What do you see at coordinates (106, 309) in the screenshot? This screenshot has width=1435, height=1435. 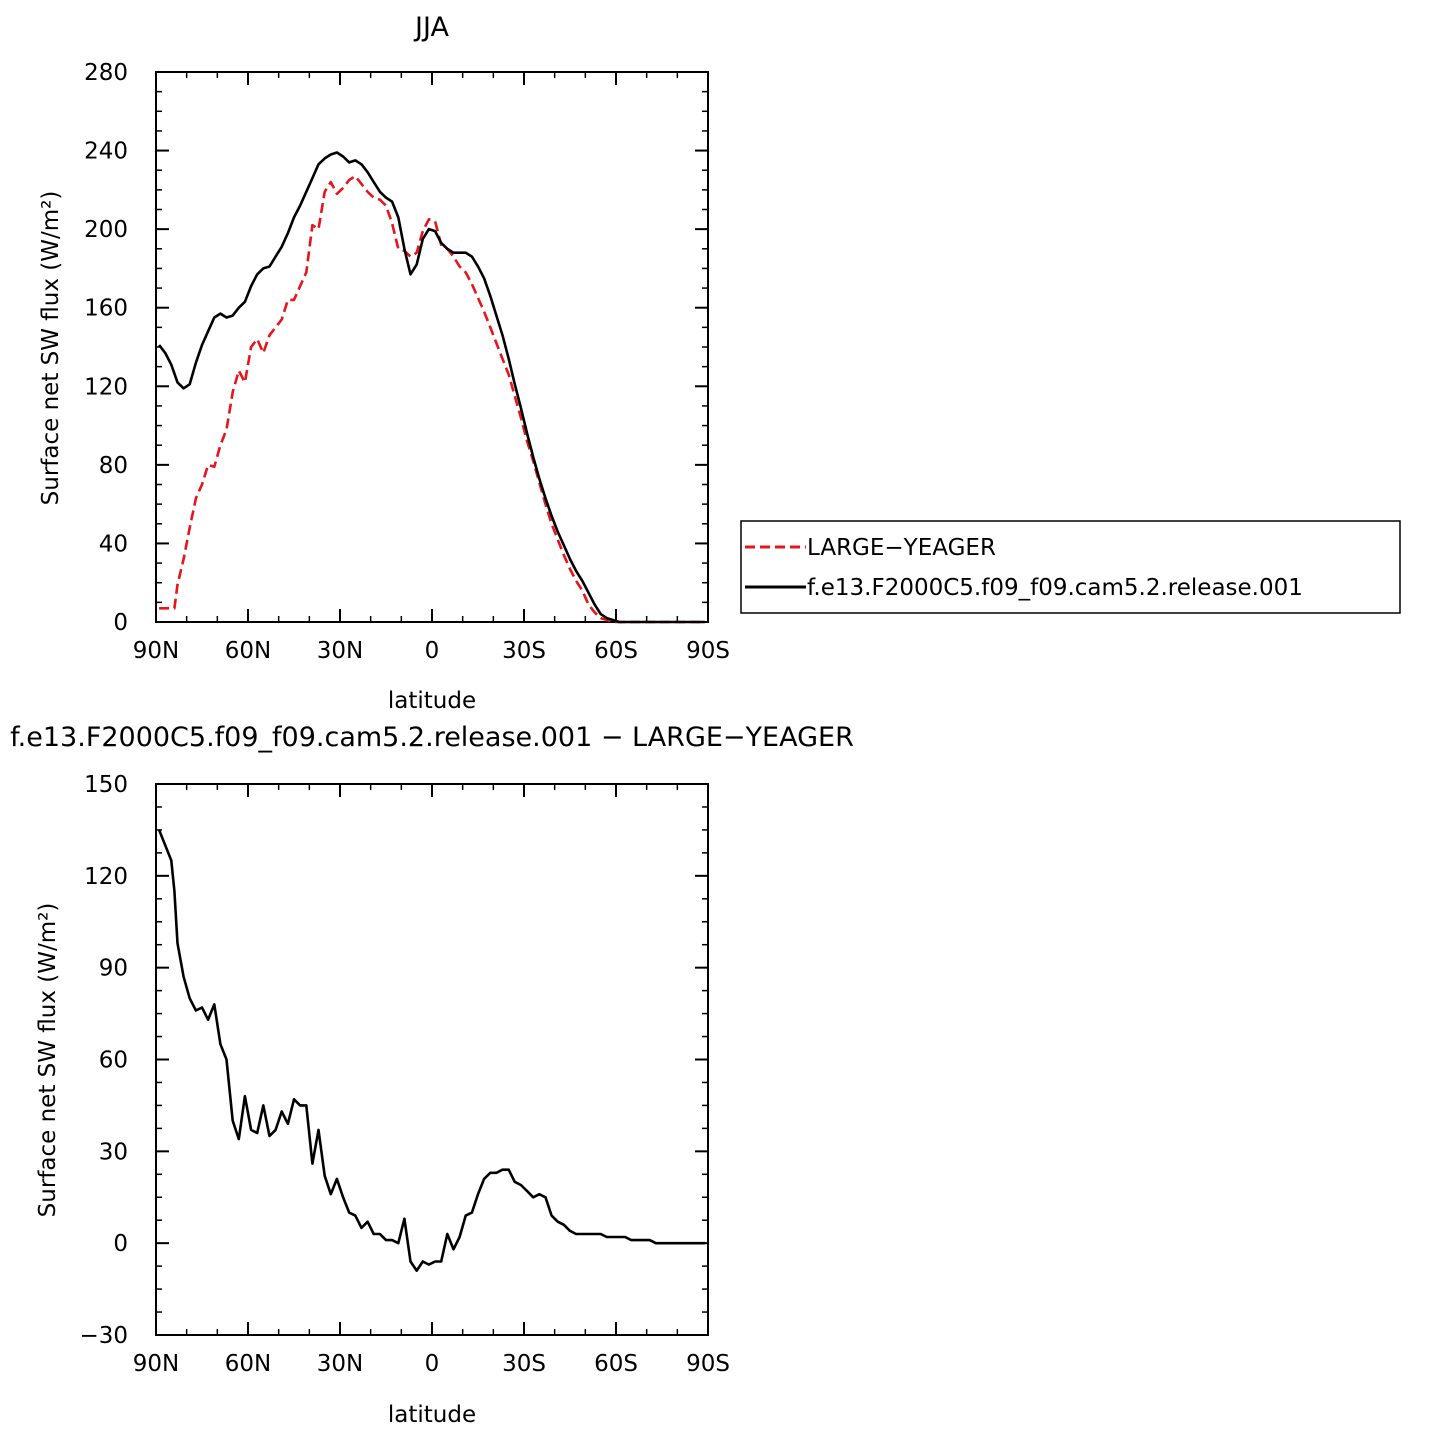 I see `top-y-tick-label-160: 160` at bounding box center [106, 309].